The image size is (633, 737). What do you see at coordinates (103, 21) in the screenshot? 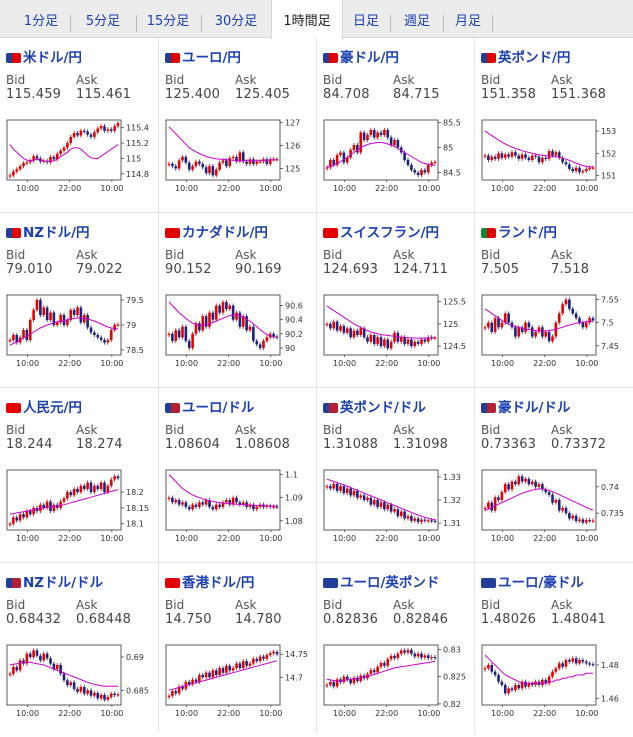
I see `tab-5min: 5分足` at bounding box center [103, 21].